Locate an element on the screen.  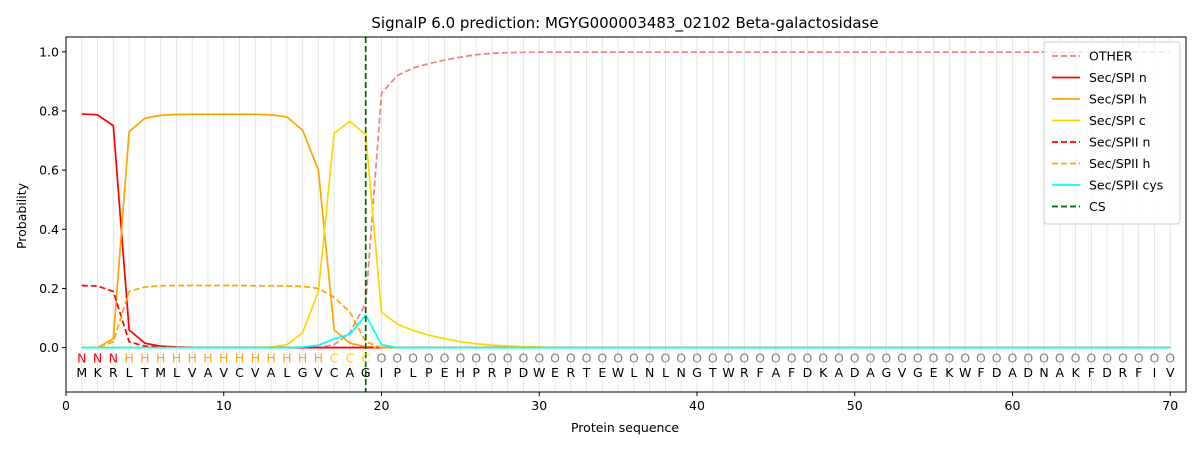
y-tick-label: 0.2 is located at coordinates (49, 288).